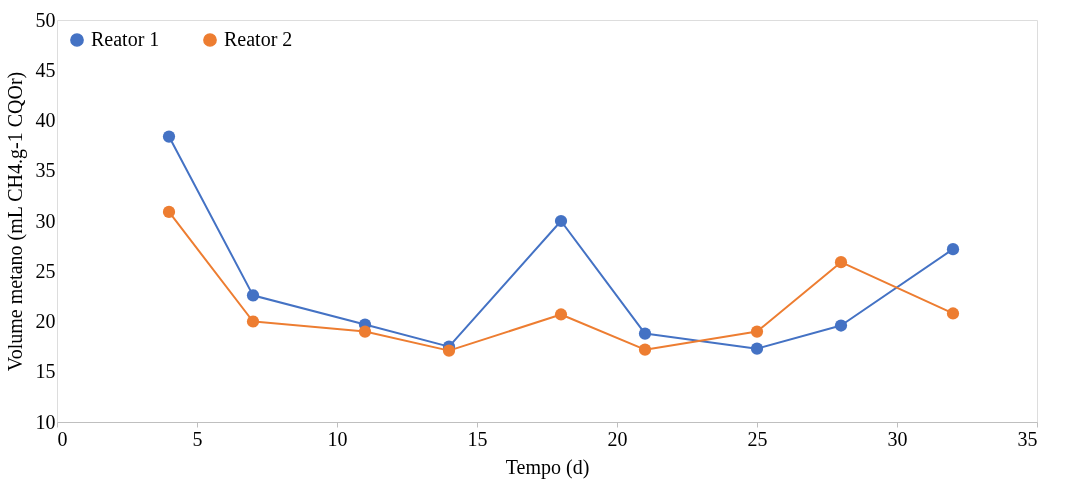 The width and height of the screenshot is (1068, 482). What do you see at coordinates (197, 438) in the screenshot?
I see `x-tick-label: 5` at bounding box center [197, 438].